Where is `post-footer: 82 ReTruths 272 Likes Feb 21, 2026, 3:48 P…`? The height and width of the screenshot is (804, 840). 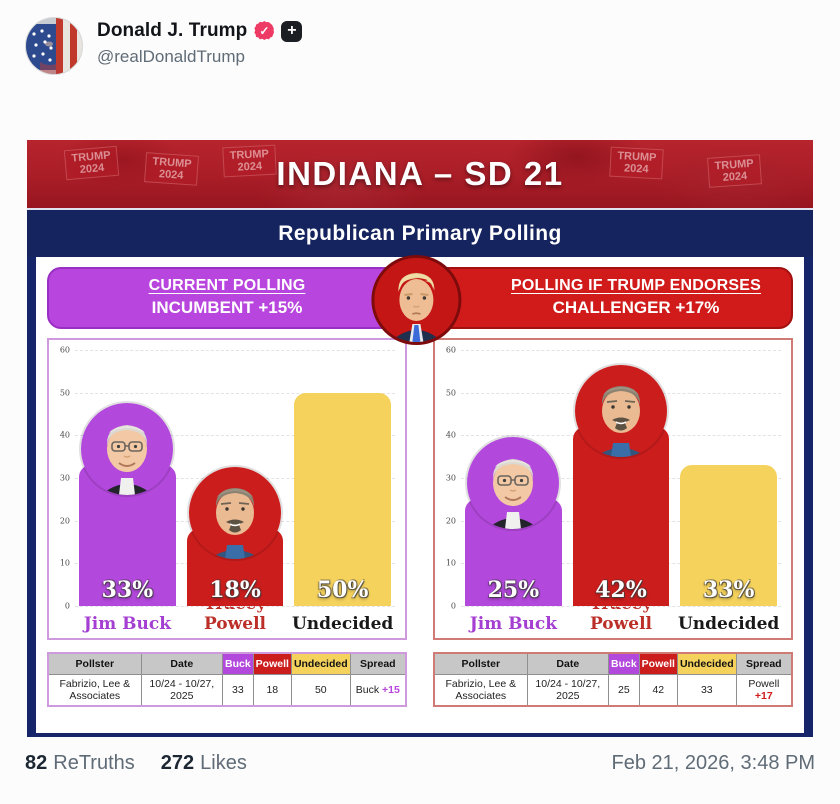
post-footer: 82 ReTruths 272 Likes Feb 21, 2026, 3:48 P… is located at coordinates (420, 763).